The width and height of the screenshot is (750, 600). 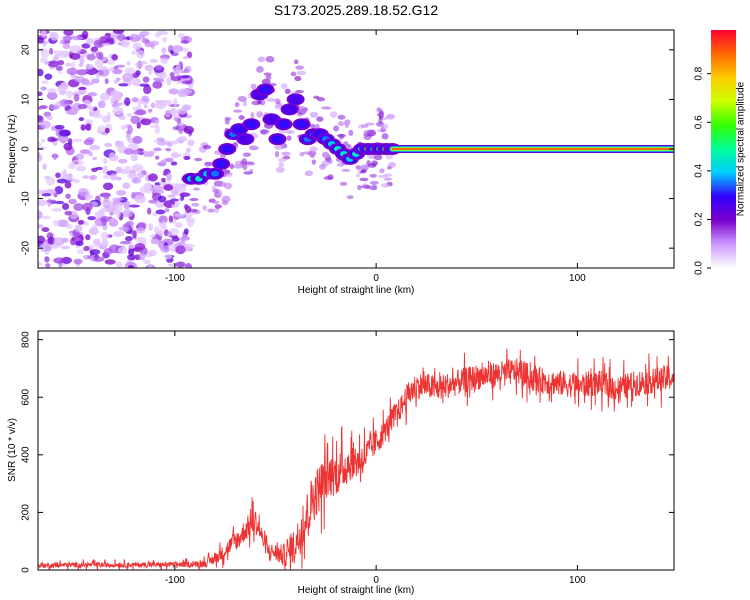 What do you see at coordinates (577, 580) in the screenshot?
I see `x-tick-label: 100` at bounding box center [577, 580].